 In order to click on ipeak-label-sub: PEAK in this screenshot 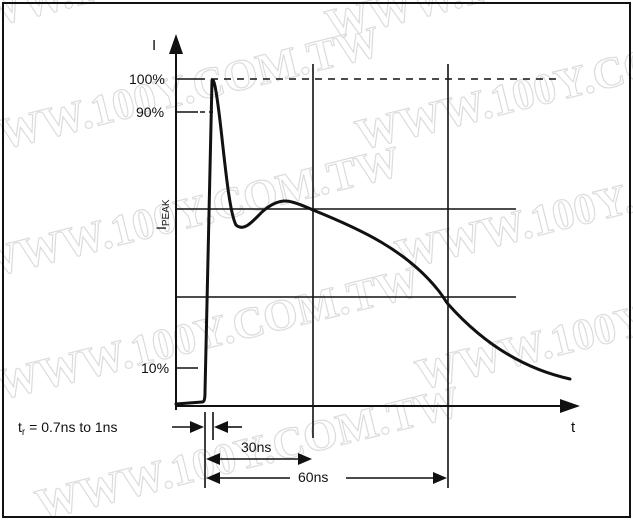, I will do `click(166, 212)`.